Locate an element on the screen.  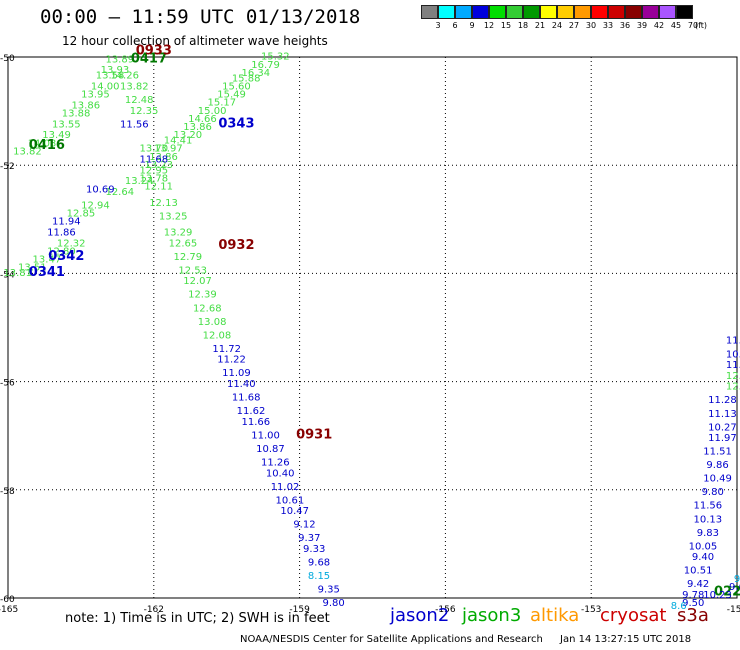
wave-height-label: 10.47 is located at coordinates (294, 511).